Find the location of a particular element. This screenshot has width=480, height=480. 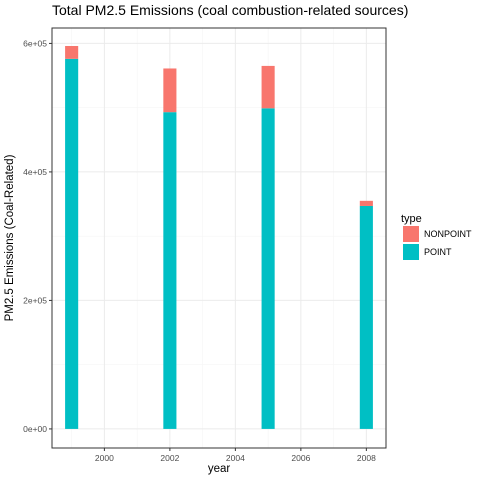

legend-key-point is located at coordinates (411, 252).